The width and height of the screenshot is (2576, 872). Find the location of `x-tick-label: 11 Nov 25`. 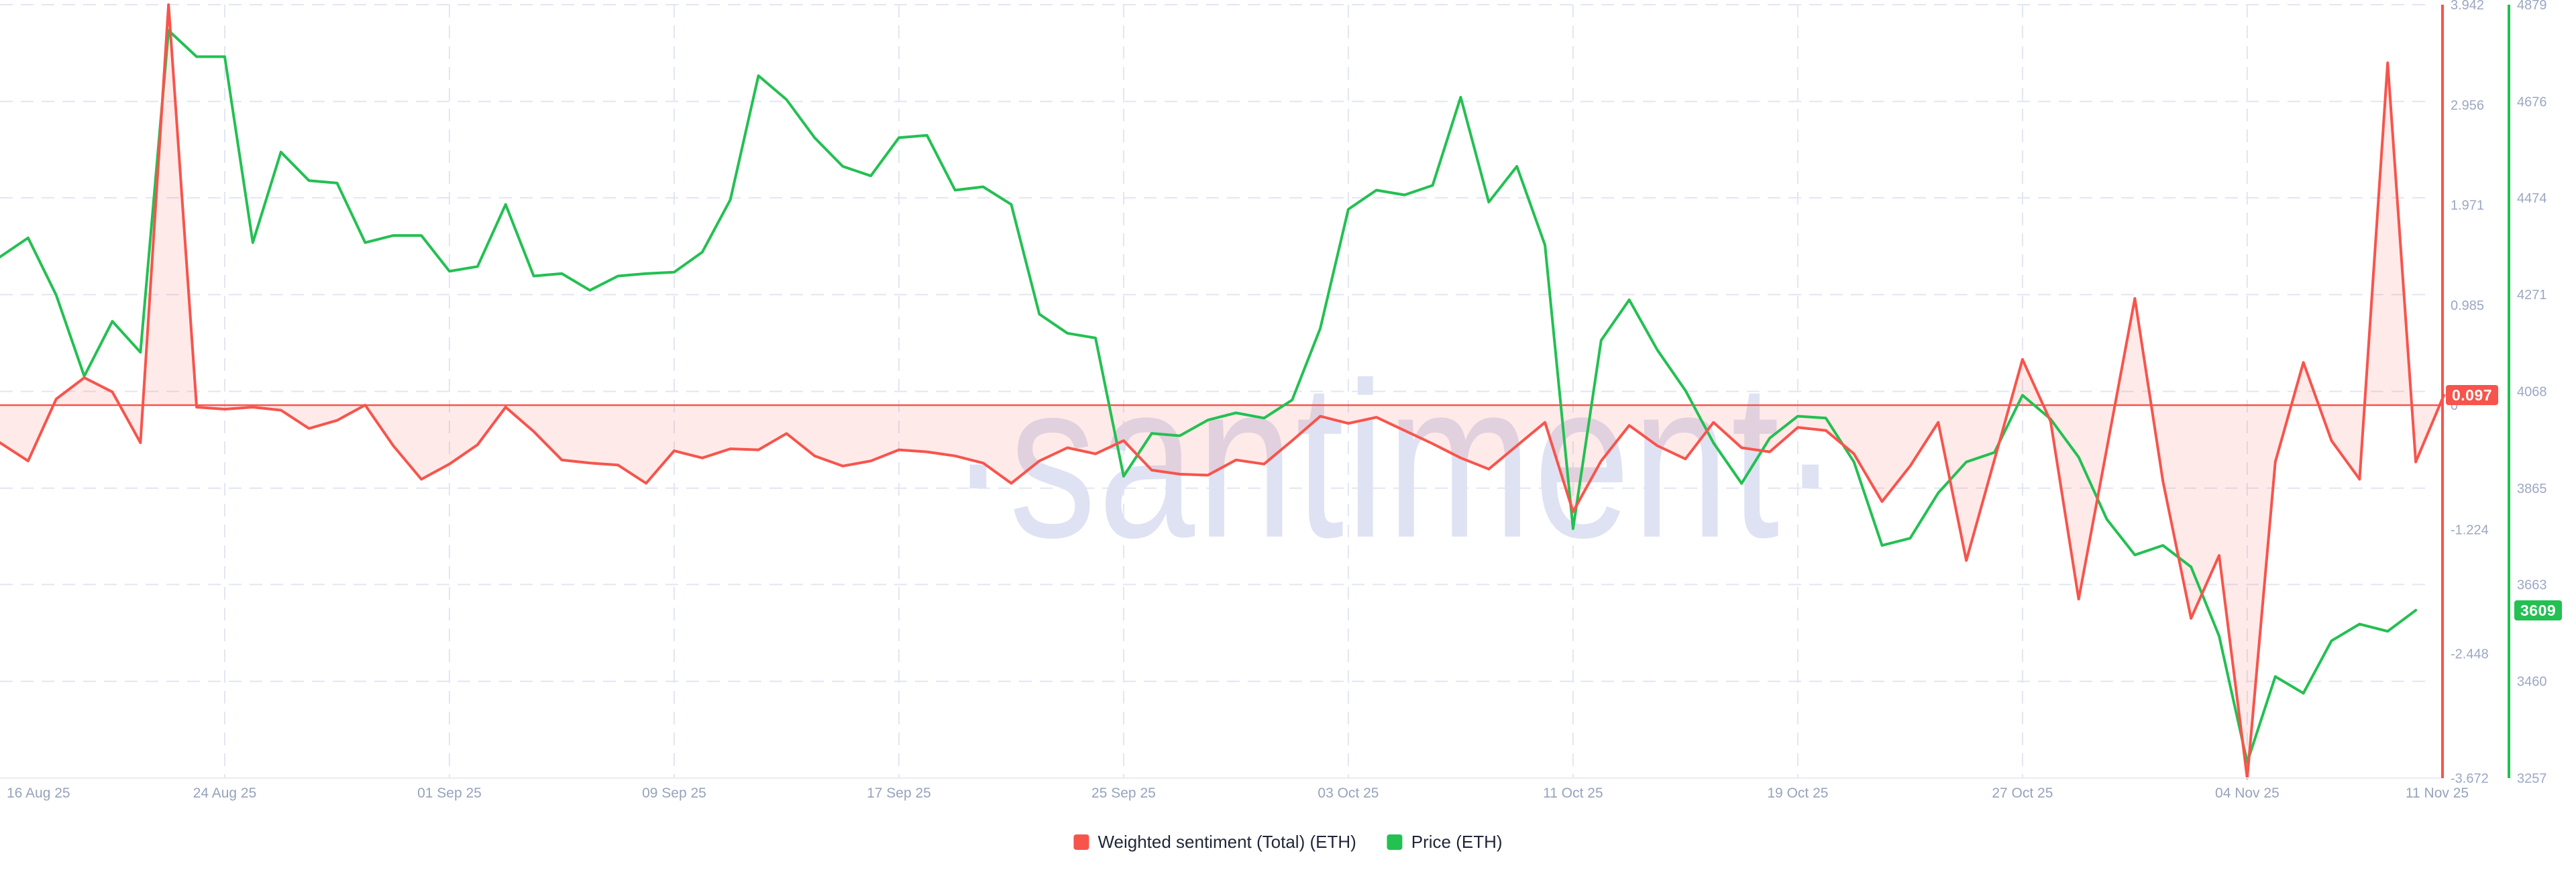

x-tick-label: 11 Nov 25 is located at coordinates (2437, 793).